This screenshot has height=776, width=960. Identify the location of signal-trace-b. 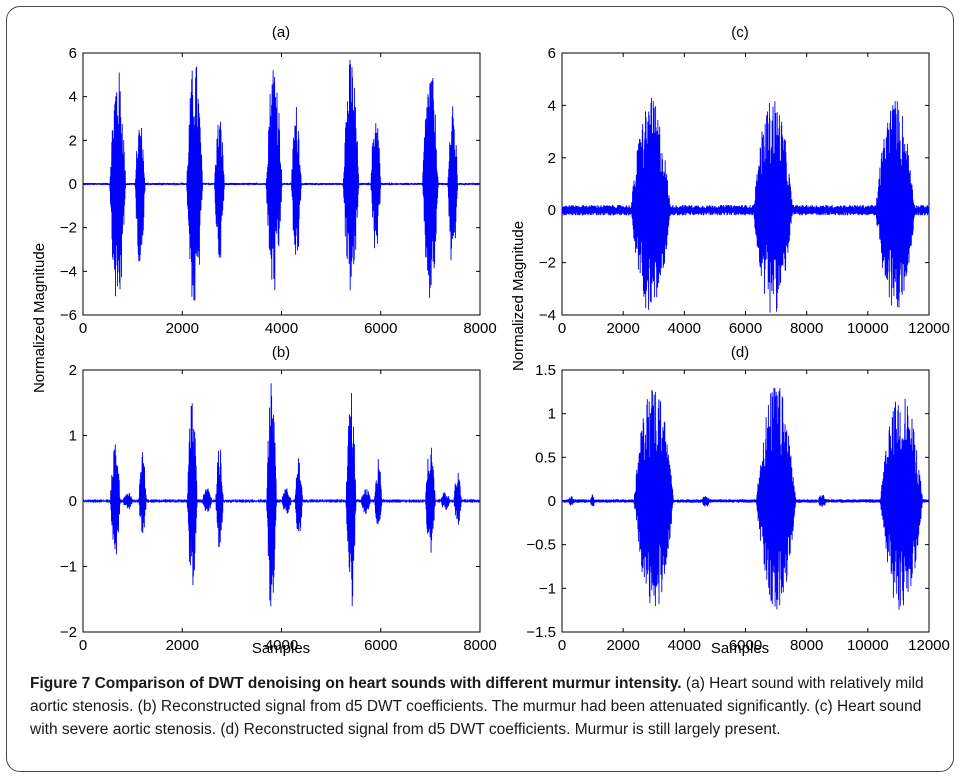
(281, 495).